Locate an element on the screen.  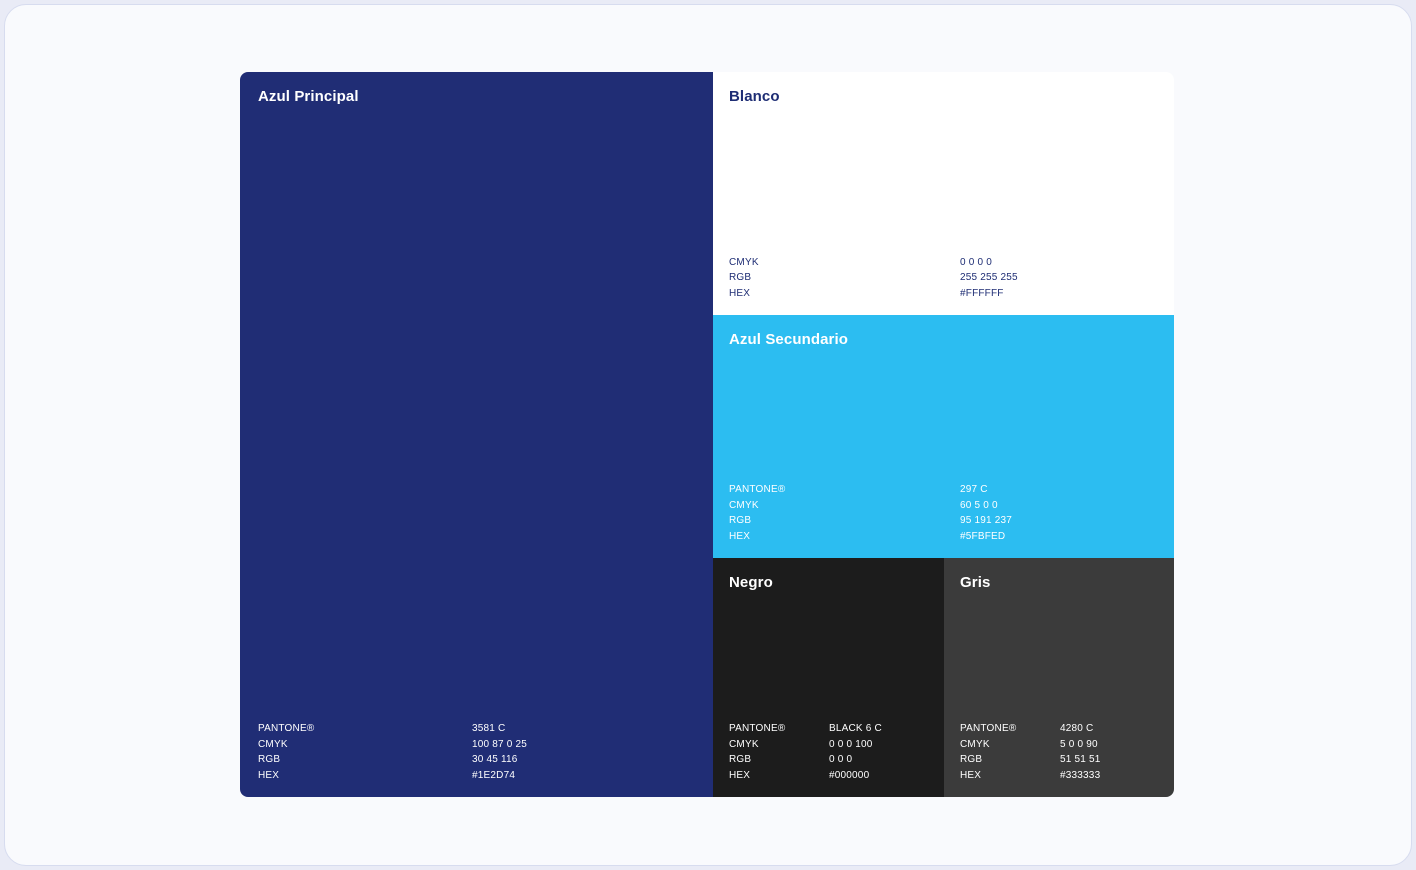
spec-row-pantone: PANTONE® BLACK 6 C is located at coordinates (828, 729).